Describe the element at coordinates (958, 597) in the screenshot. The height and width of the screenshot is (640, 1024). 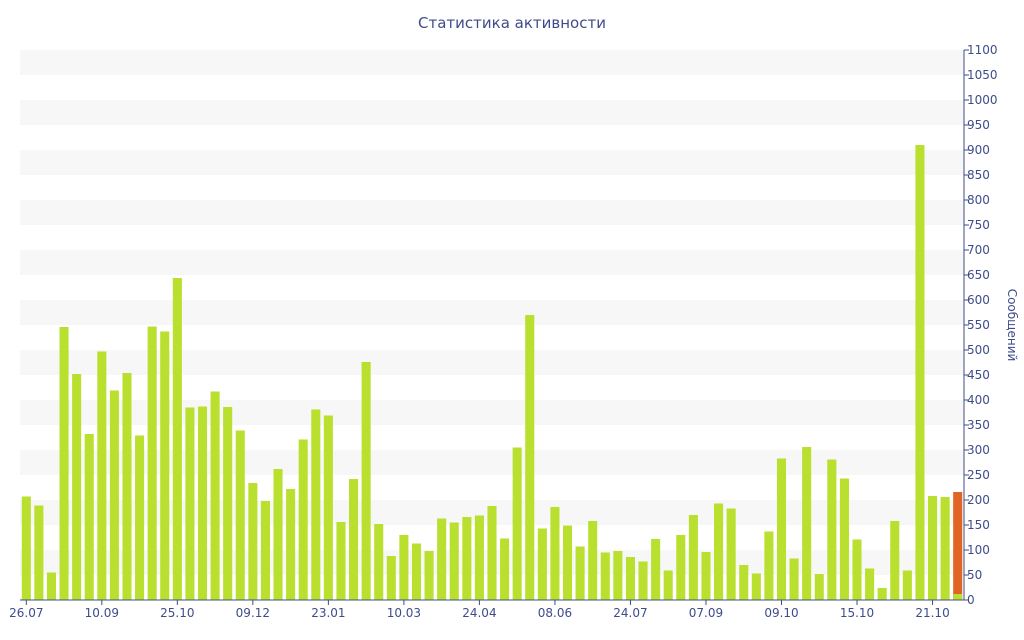
I see `bar-current-base` at that location.